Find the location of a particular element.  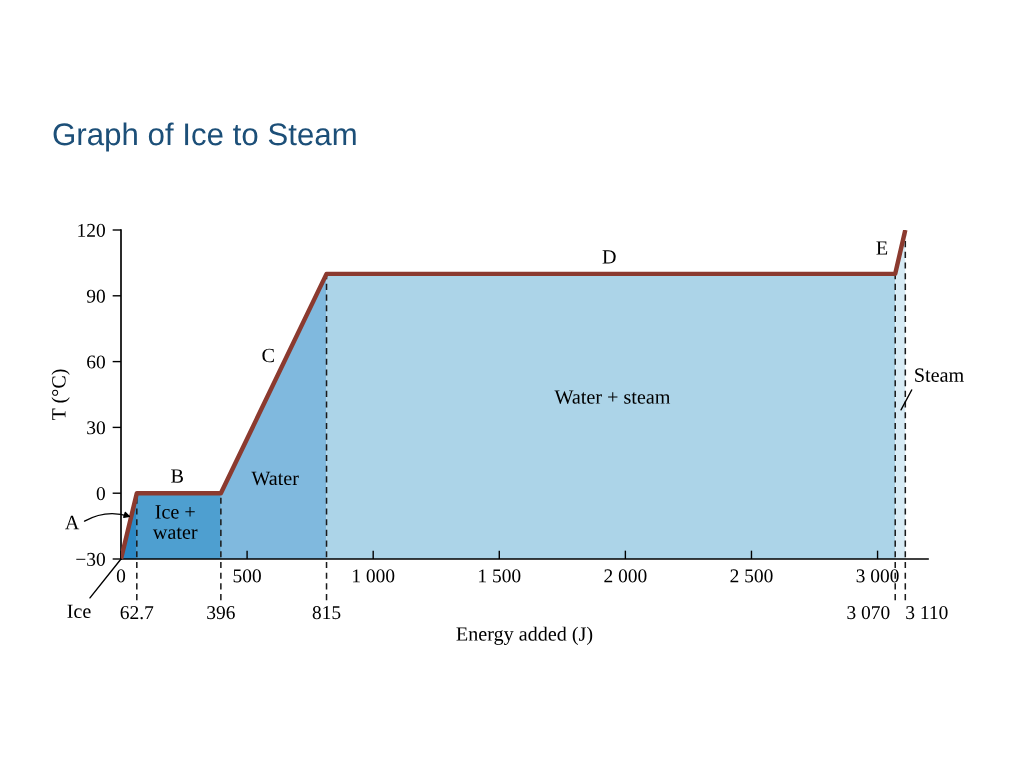

y-tick-label: 30 is located at coordinates (96, 428).